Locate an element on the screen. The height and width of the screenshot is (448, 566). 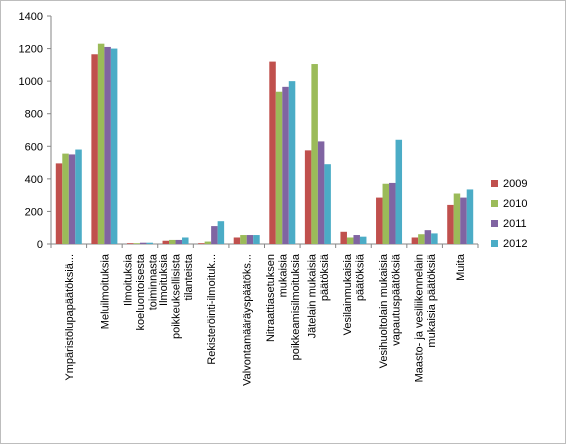
y-tick-label: 400 is located at coordinates (34, 180).